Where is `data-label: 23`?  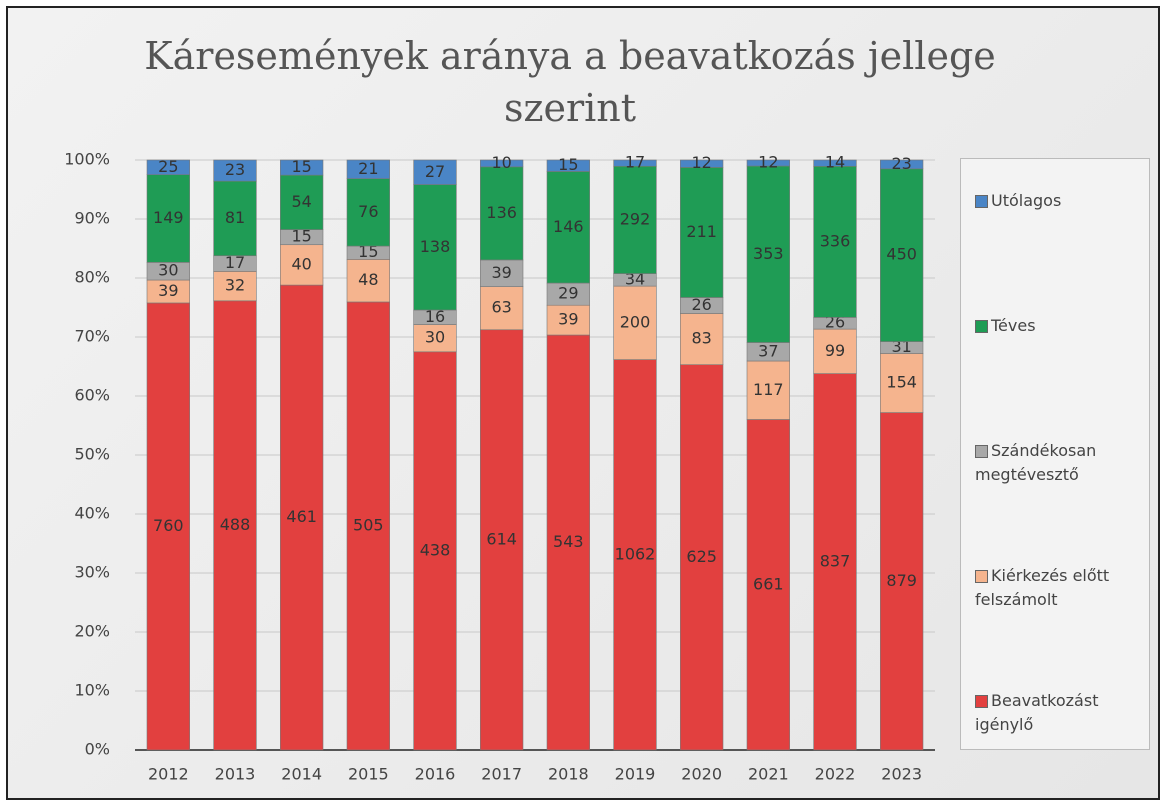 data-label: 23 is located at coordinates (235, 169).